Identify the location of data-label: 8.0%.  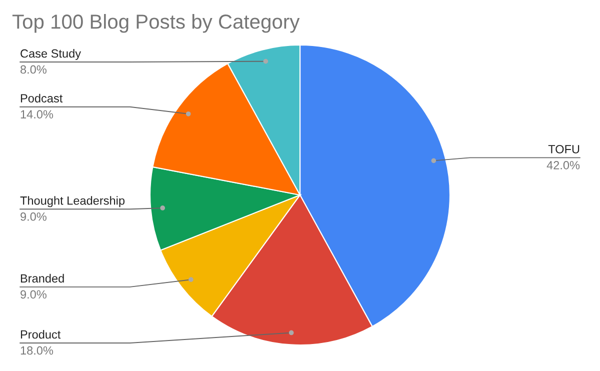
(33, 69).